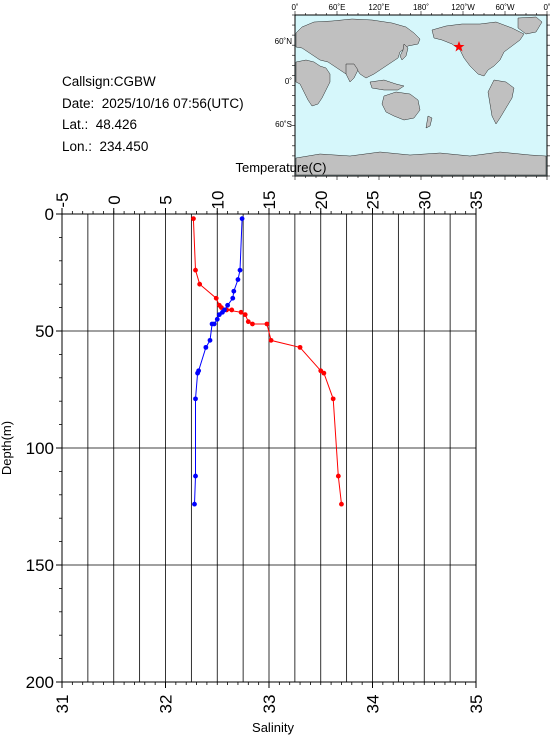  I want to click on land-japan, so click(404, 52).